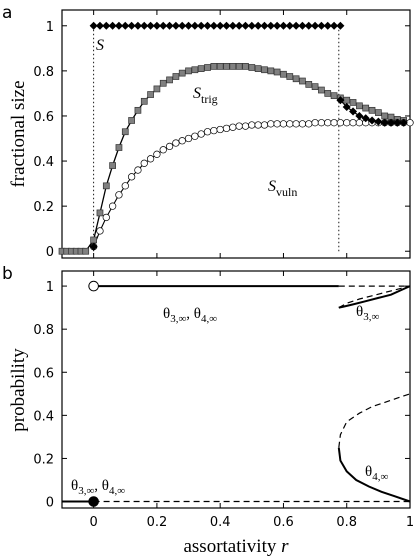 This screenshot has width=415, height=560. Describe the element at coordinates (286, 192) in the screenshot. I see `series-label-s-vuln-sub: vuln` at that location.